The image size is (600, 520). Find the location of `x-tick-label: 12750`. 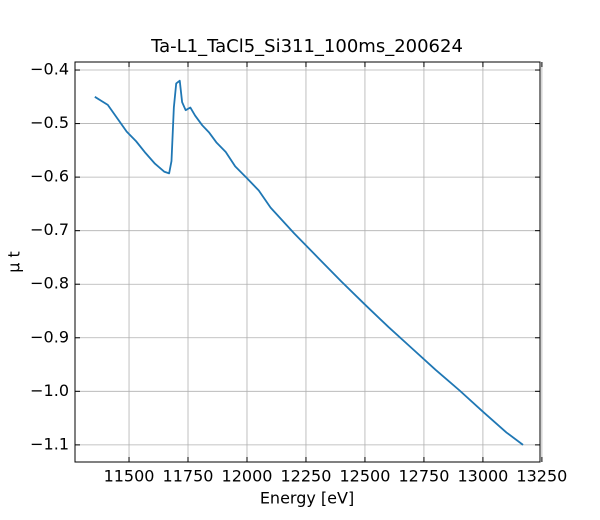

x-tick-label: 12750 is located at coordinates (423, 476).